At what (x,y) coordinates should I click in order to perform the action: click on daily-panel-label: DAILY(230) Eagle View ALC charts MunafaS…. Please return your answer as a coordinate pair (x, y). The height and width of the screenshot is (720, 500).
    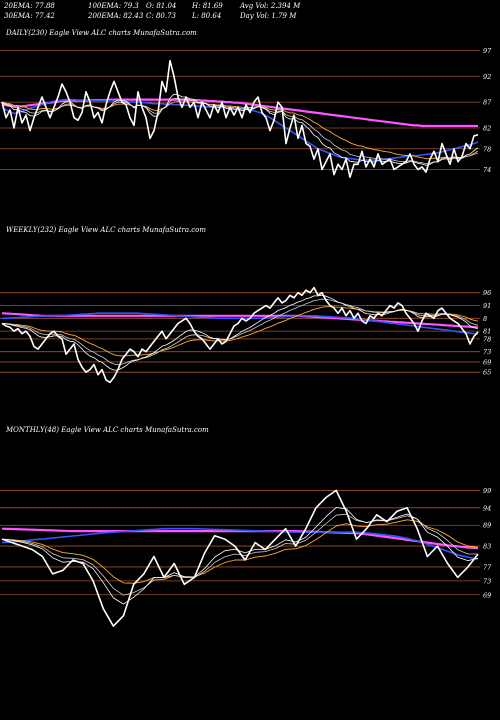
    Looking at the image, I should click on (101, 33).